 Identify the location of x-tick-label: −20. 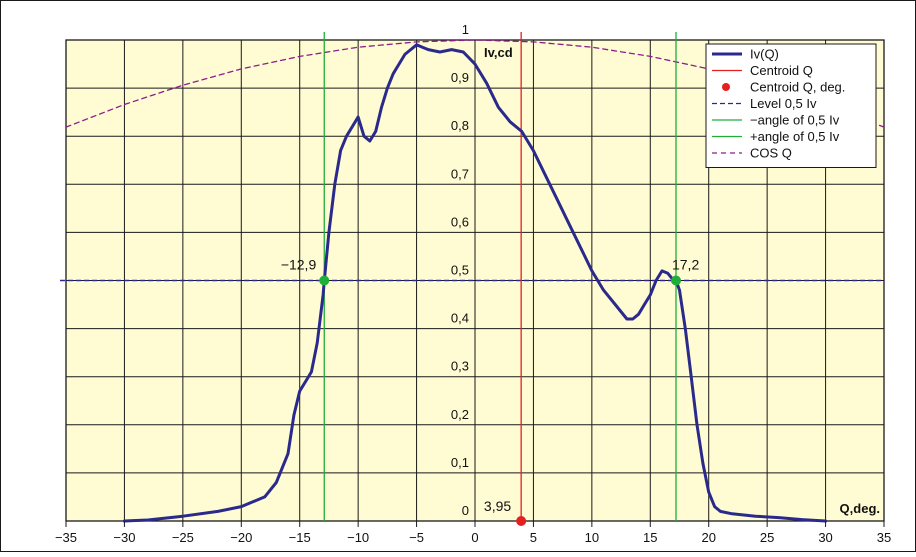
(241, 537).